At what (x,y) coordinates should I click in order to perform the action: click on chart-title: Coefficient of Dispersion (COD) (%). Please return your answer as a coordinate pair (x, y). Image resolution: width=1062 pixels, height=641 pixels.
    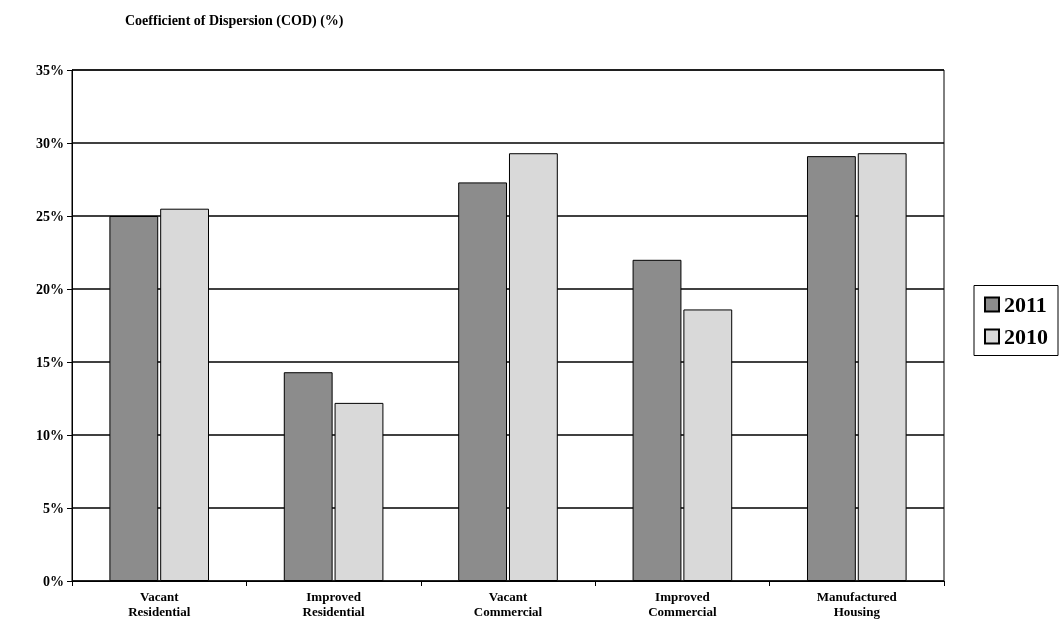
    Looking at the image, I should click on (234, 20).